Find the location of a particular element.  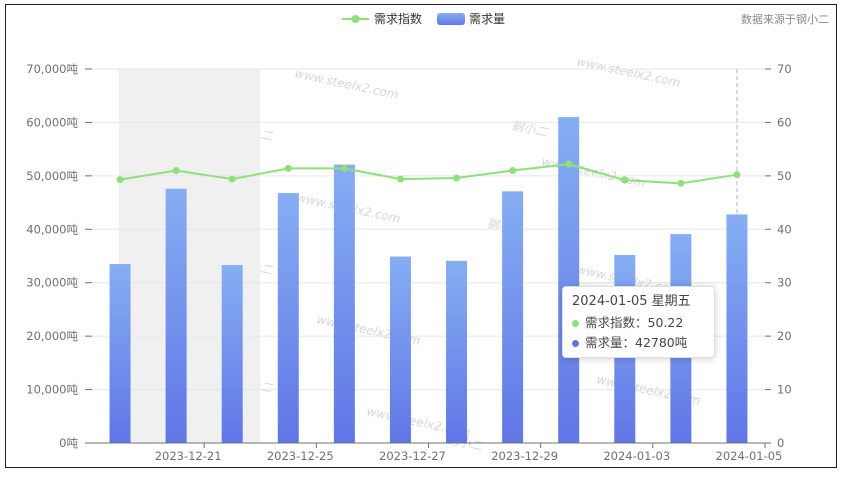

left-axis-tick-label: 10,000吨 is located at coordinates (52, 390).